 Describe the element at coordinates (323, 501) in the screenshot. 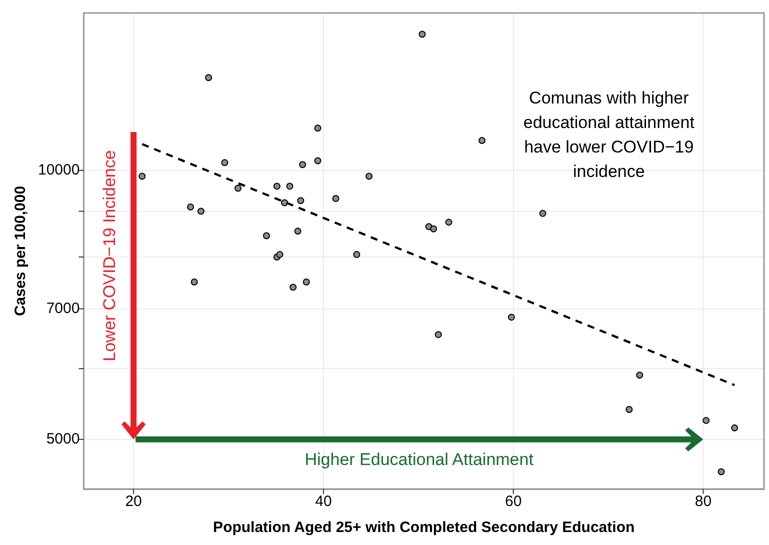

I see `x-tick-label: 40` at that location.